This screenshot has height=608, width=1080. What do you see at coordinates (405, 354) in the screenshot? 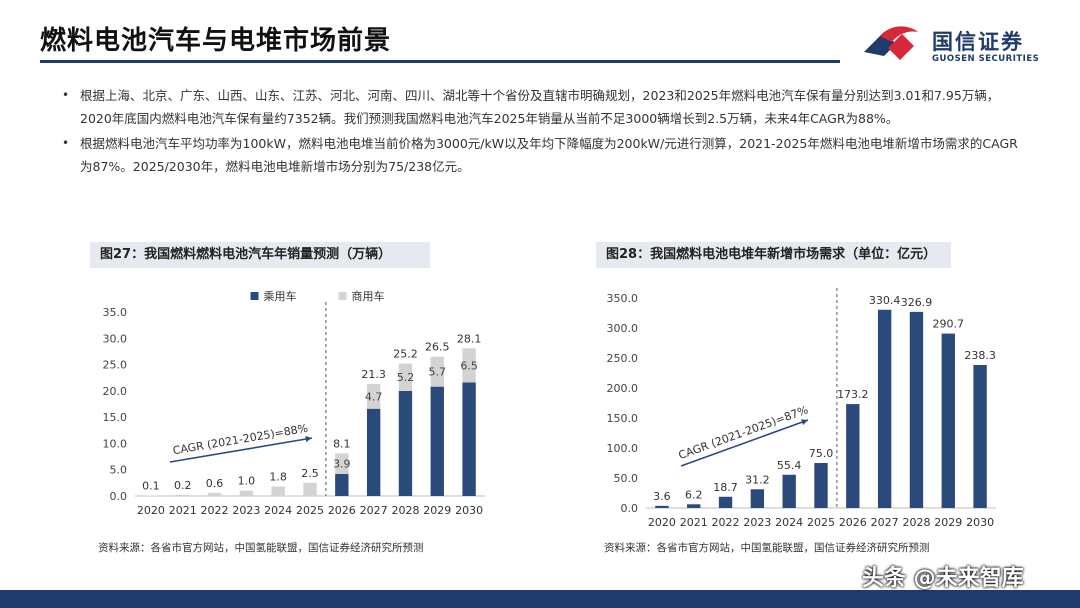
I see `data-label: 25.2` at bounding box center [405, 354].